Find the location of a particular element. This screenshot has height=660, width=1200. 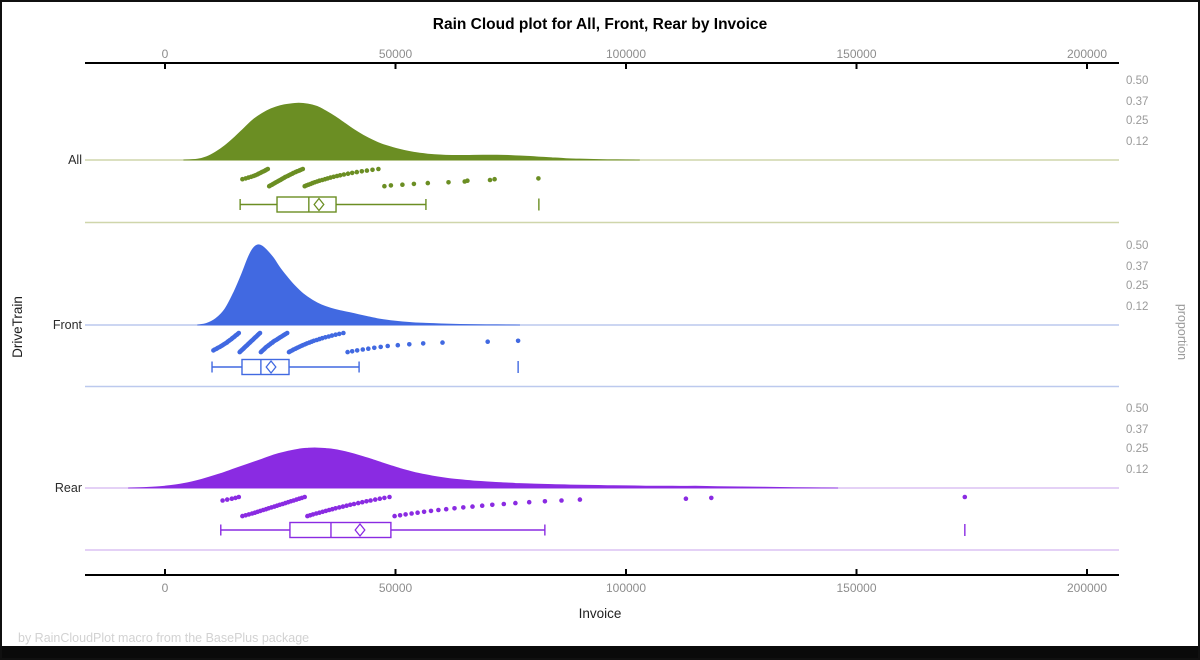

category-label-front: Front is located at coordinates (68, 325).